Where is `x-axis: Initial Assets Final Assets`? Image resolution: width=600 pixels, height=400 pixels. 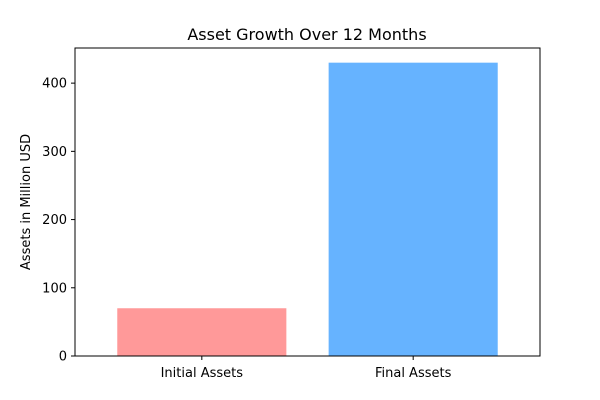 x-axis: Initial Assets Final Assets is located at coordinates (306, 368).